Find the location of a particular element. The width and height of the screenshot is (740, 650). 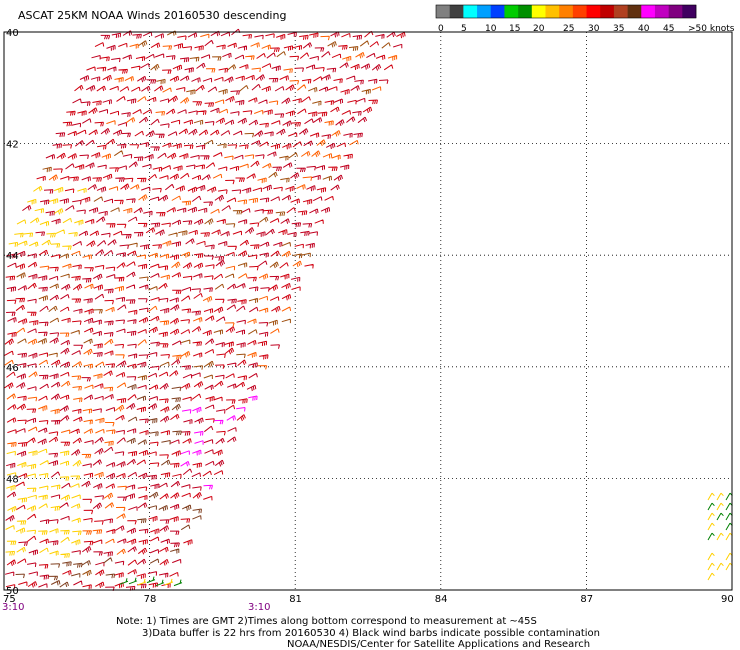

colorbar-label: >50 knots is located at coordinates (711, 29).